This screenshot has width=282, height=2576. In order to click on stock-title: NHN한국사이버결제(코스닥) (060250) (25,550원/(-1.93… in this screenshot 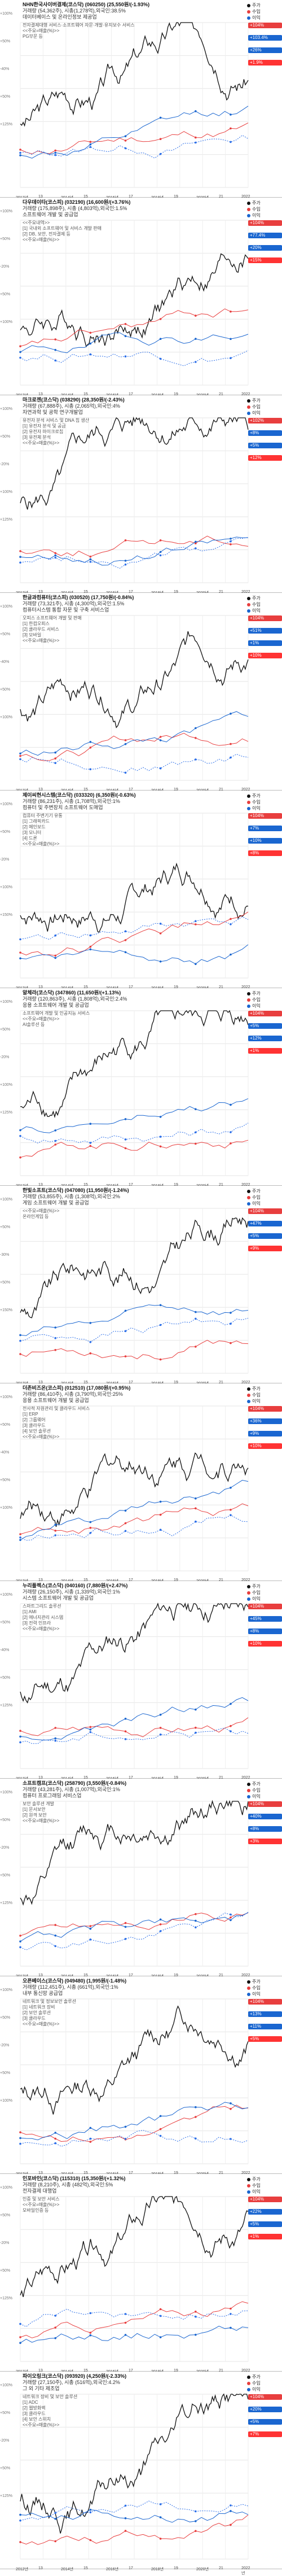, I will do `click(86, 5)`.